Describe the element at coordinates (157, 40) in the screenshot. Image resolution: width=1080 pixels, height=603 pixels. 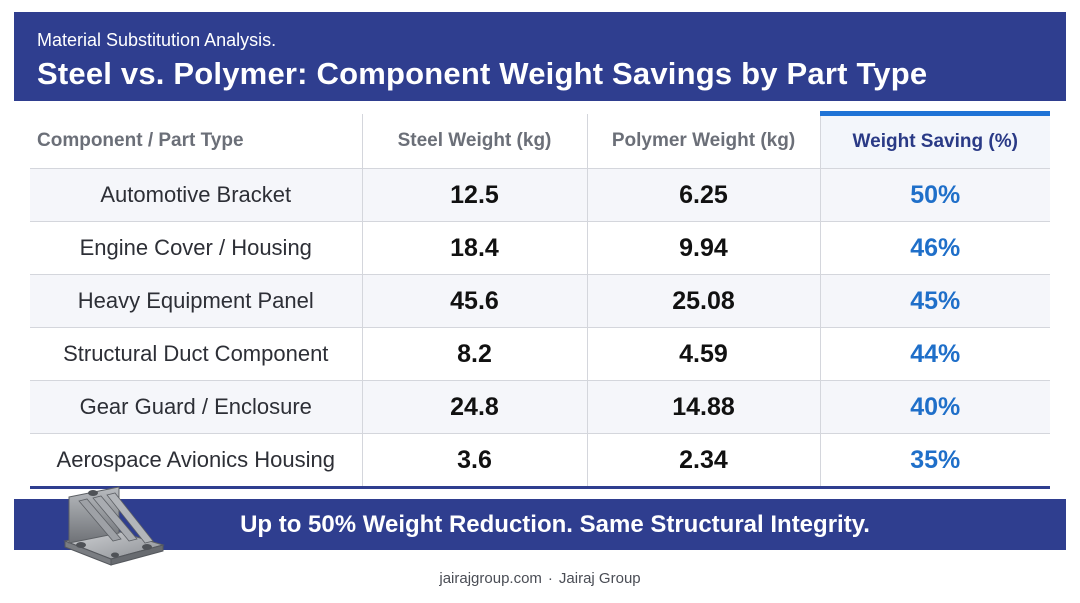
I see `header-subtitle: Material Substitution Analysis.` at that location.